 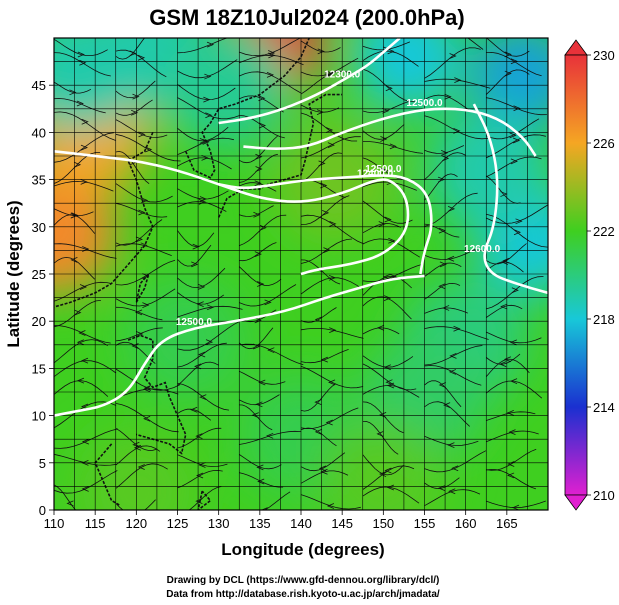 I want to click on y-tick-label: 15, so click(x=39, y=368).